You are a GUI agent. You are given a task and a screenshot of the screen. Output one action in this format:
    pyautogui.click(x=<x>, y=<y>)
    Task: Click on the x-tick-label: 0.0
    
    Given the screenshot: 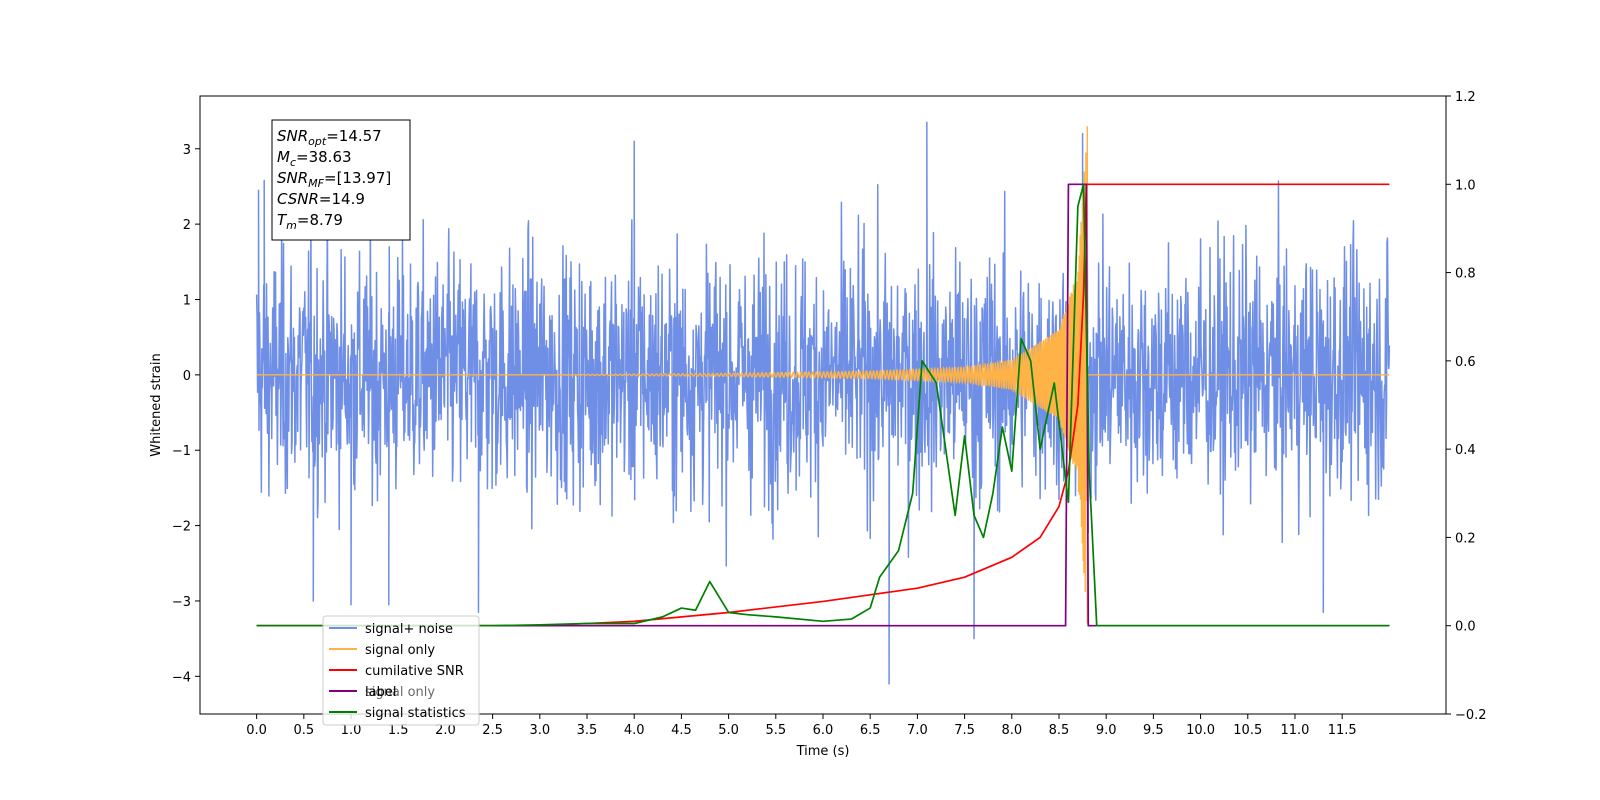 What is the action you would take?
    pyautogui.click(x=256, y=730)
    